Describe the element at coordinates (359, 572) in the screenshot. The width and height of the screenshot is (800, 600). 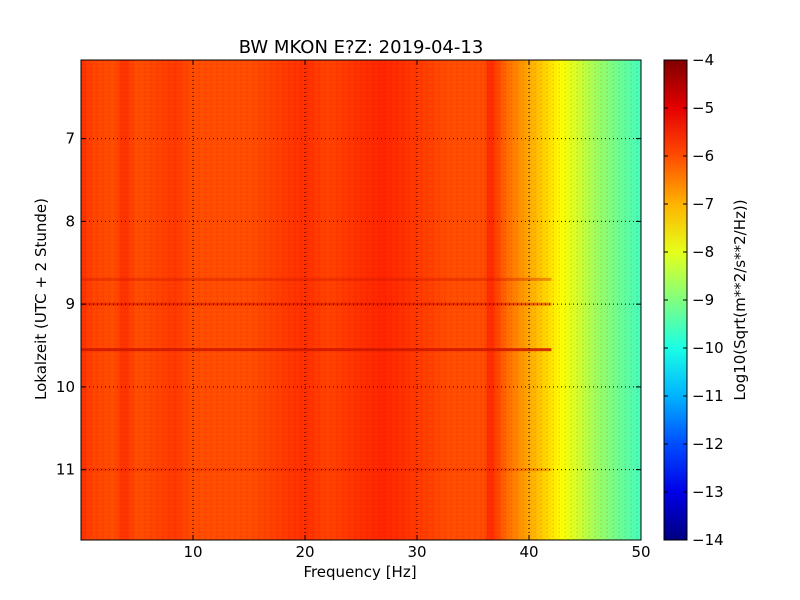
I see `x-axis-label: Frequency [Hz]` at that location.